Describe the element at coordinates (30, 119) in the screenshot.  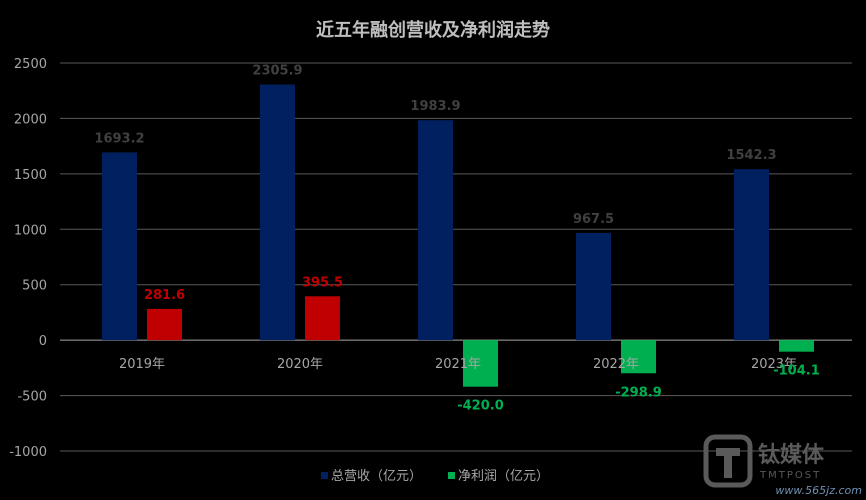
I see `y-tick-label: 2000` at that location.